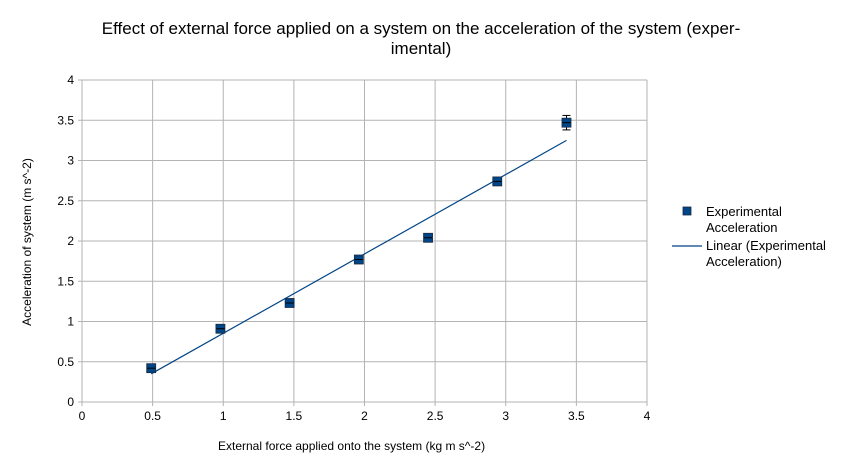 The image size is (842, 474). Describe the element at coordinates (364, 416) in the screenshot. I see `x-tick-label: 2` at that location.